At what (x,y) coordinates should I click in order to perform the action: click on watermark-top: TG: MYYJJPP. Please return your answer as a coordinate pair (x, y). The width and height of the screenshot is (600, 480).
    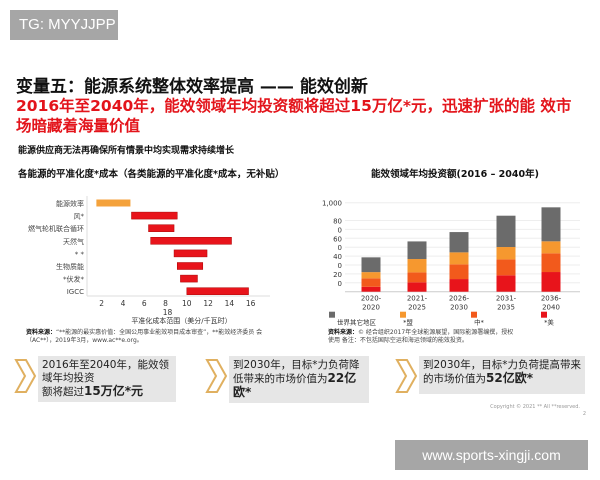
    Looking at the image, I should click on (64, 25).